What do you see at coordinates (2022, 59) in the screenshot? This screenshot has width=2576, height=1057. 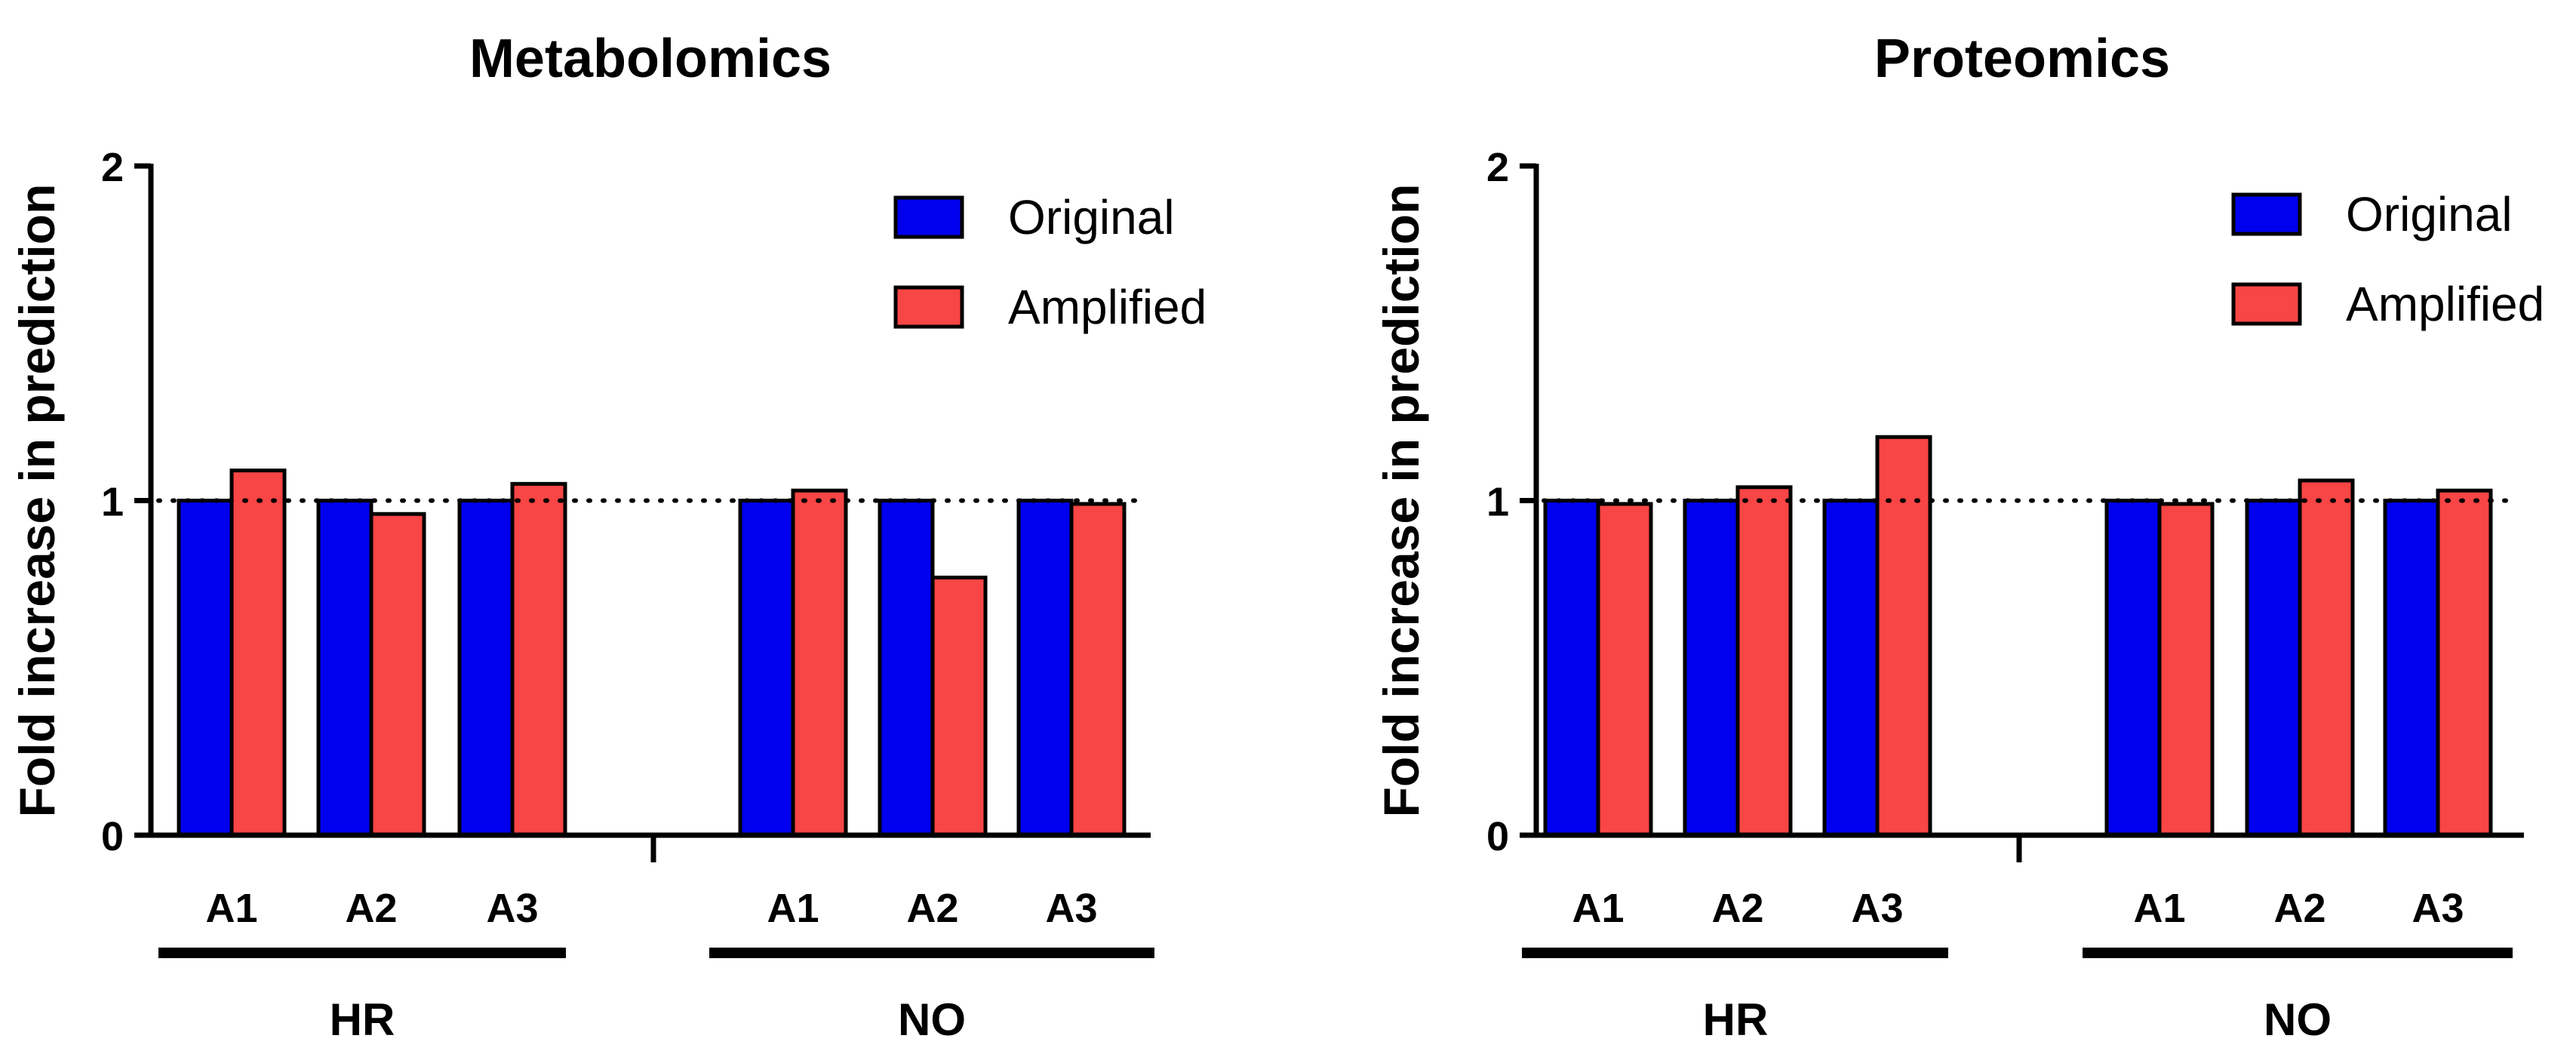 I see `chart-title: Proteomics` at bounding box center [2022, 59].